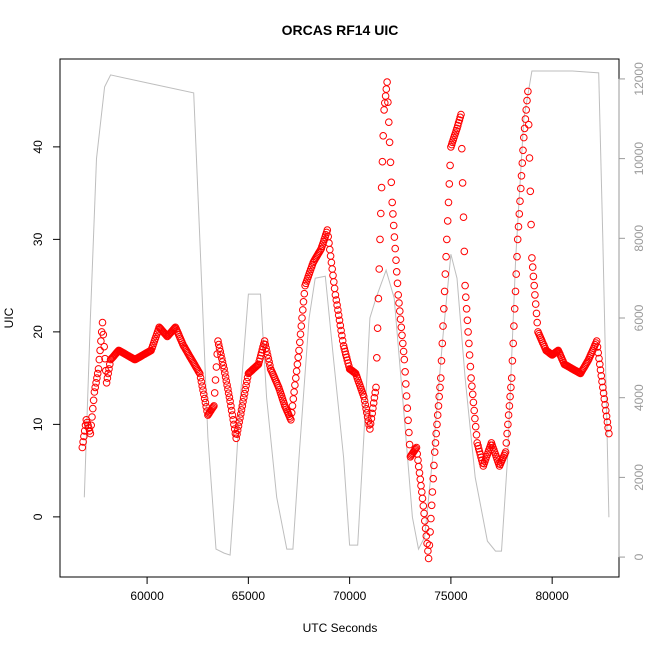 The image size is (650, 650). I want to click on y2-tick-label: 0, so click(639, 556).